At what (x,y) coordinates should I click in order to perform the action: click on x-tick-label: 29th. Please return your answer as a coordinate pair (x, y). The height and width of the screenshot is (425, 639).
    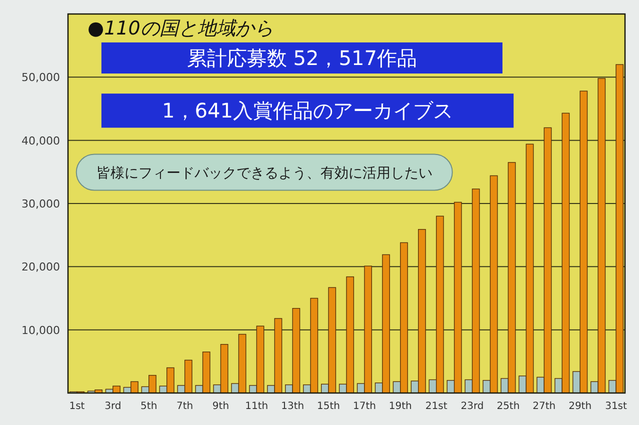
    Looking at the image, I should click on (580, 406).